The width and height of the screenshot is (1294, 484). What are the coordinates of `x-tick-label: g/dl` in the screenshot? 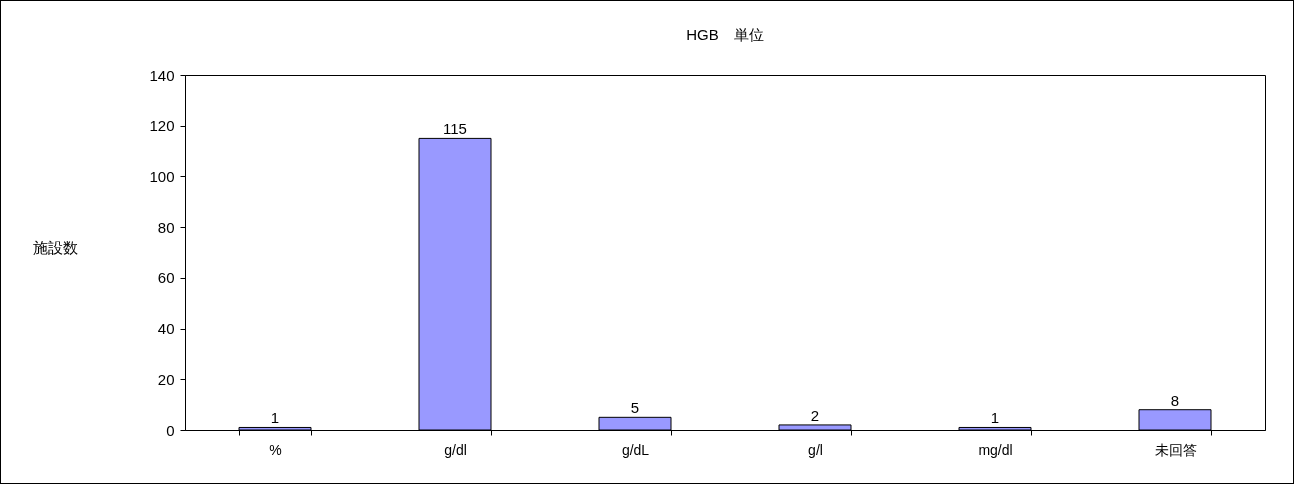 It's located at (455, 449).